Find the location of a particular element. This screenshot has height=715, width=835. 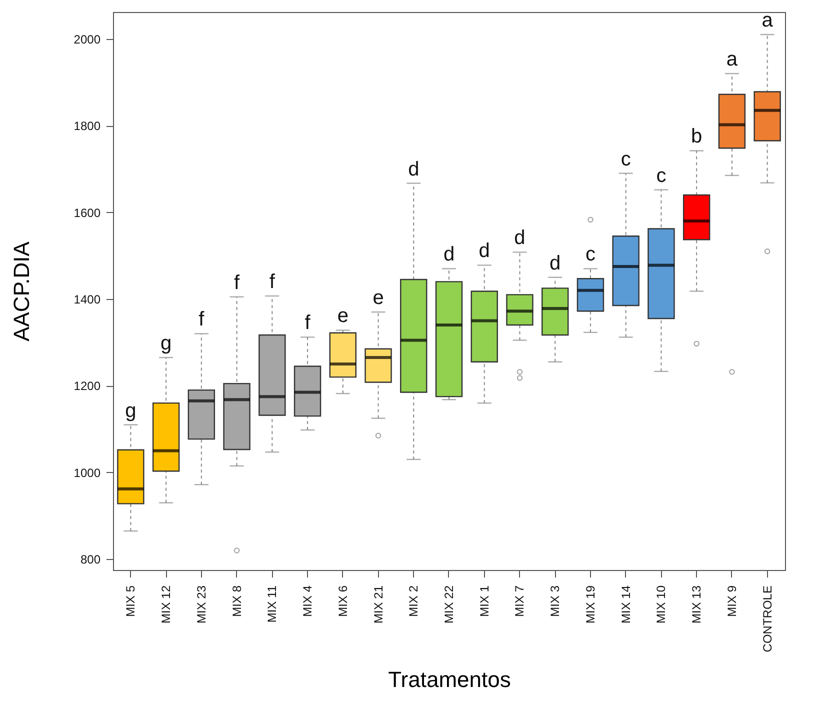

x-tick-label: MIX 19 is located at coordinates (590, 604).